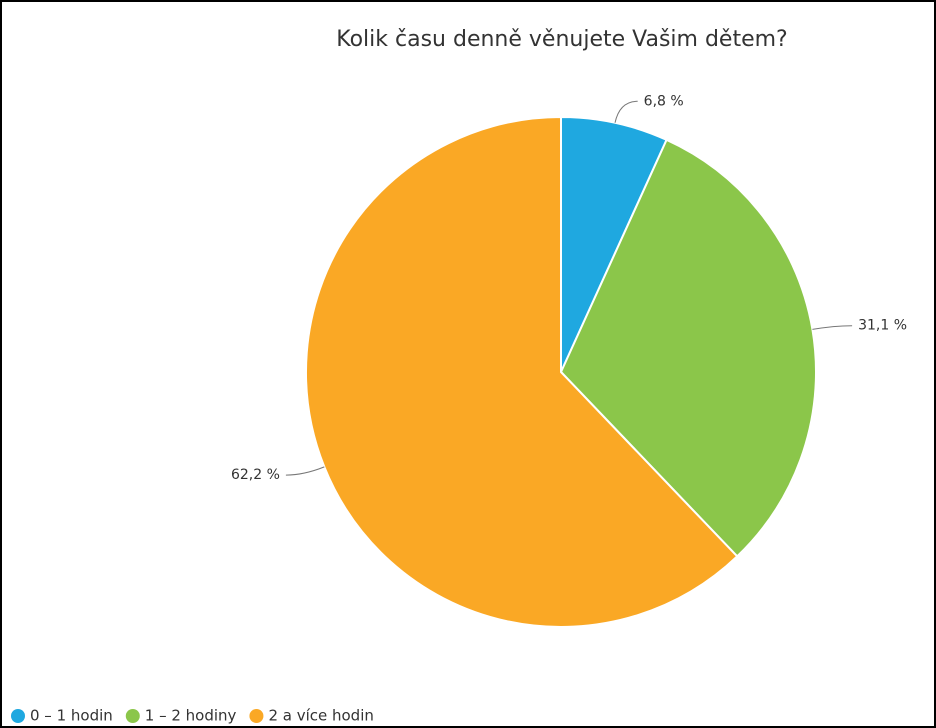  Describe the element at coordinates (320, 716) in the screenshot. I see `legend-label: 2 a více hodin` at that location.